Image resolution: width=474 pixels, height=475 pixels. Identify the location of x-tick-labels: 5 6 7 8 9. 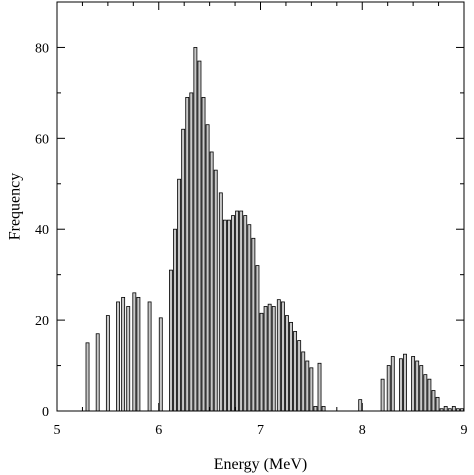
(261, 430).